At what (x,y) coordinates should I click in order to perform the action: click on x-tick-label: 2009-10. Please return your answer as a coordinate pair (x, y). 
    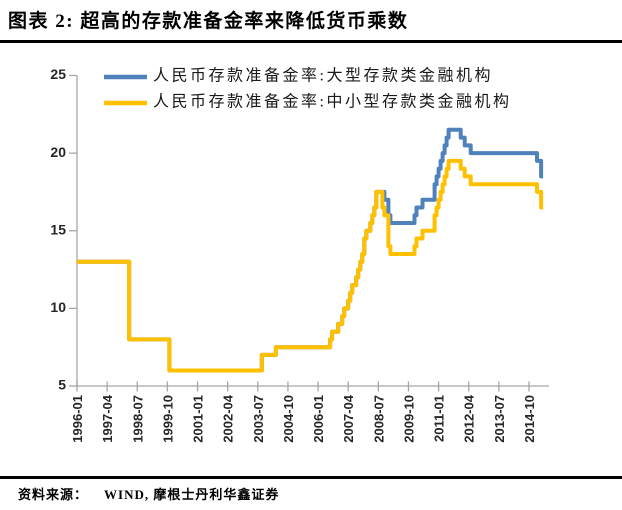
    Looking at the image, I should click on (408, 419).